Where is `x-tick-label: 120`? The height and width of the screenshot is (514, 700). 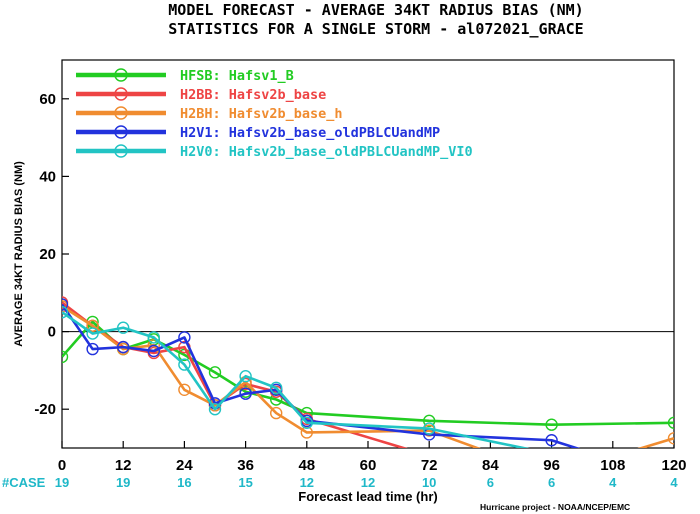
x-tick-label: 120 is located at coordinates (673, 465).